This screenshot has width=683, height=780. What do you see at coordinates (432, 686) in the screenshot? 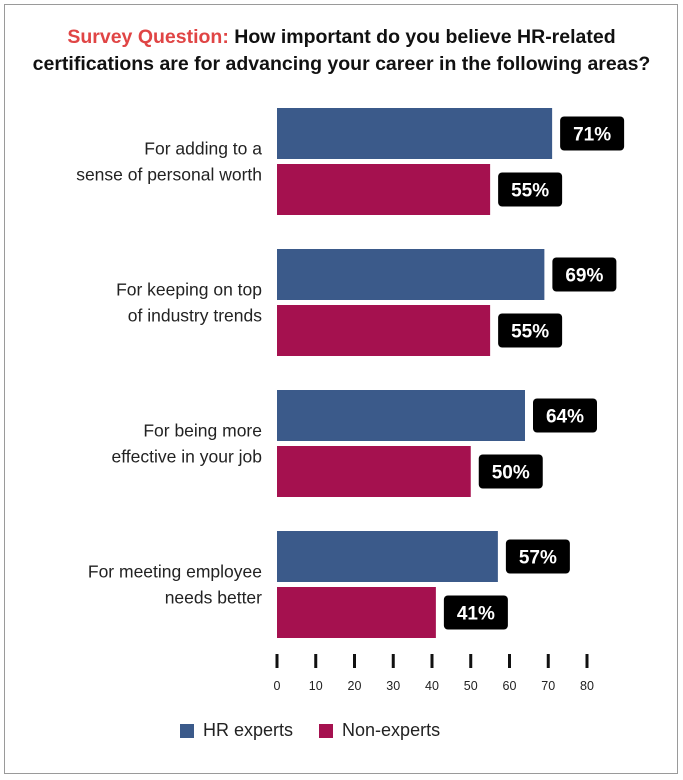
I see `x-tick-label: 40` at bounding box center [432, 686].